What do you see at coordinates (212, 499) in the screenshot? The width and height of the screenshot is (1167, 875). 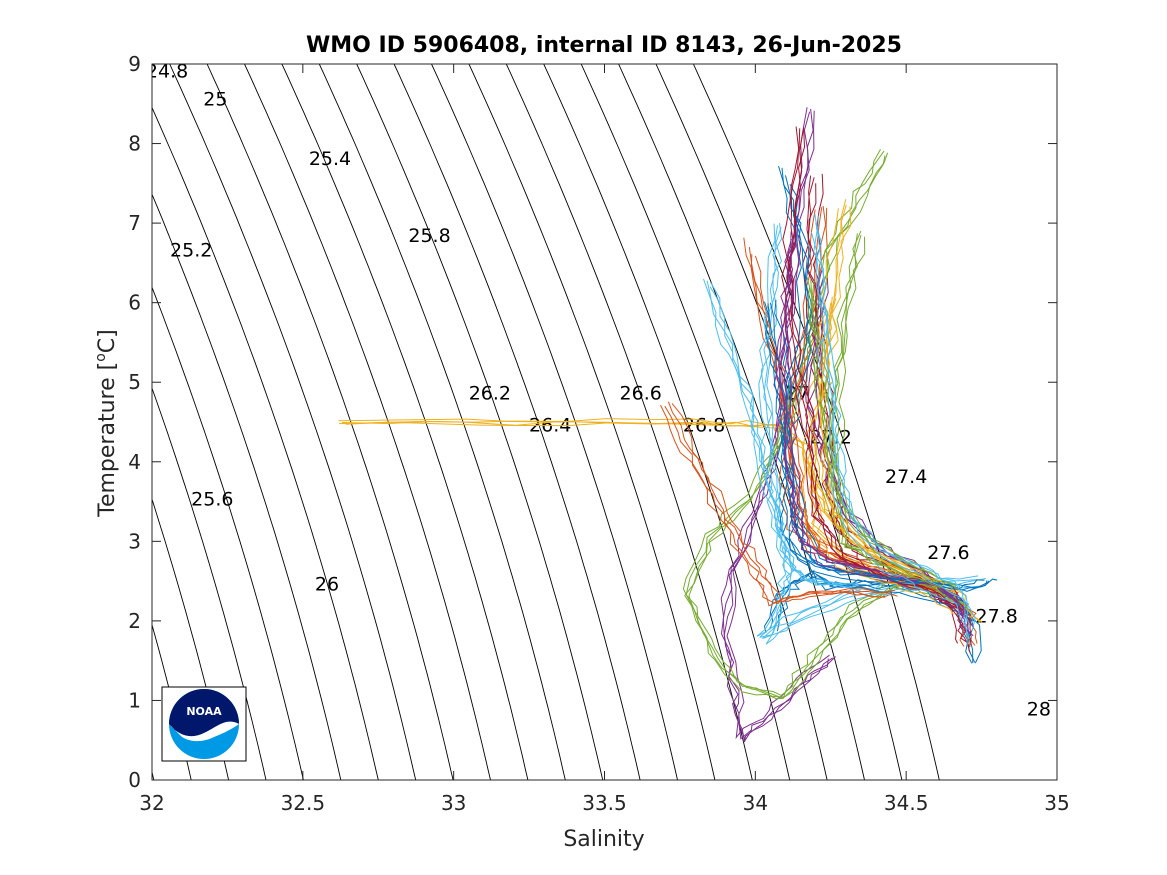 I see `isopycnal-label: 25.6` at bounding box center [212, 499].